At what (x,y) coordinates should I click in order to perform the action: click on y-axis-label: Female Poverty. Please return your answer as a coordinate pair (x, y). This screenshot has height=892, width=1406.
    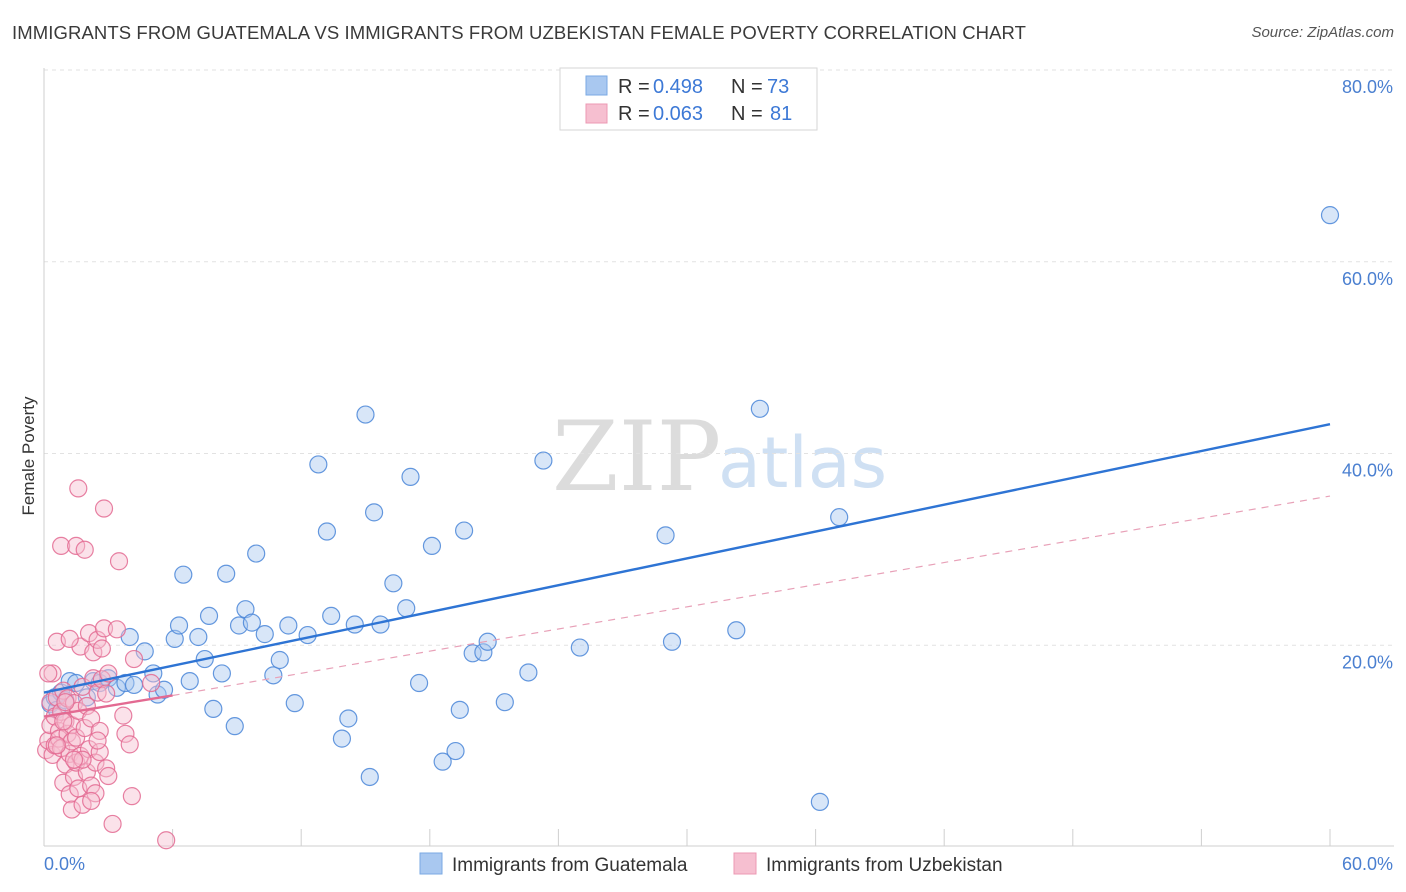
    Looking at the image, I should click on (28, 456).